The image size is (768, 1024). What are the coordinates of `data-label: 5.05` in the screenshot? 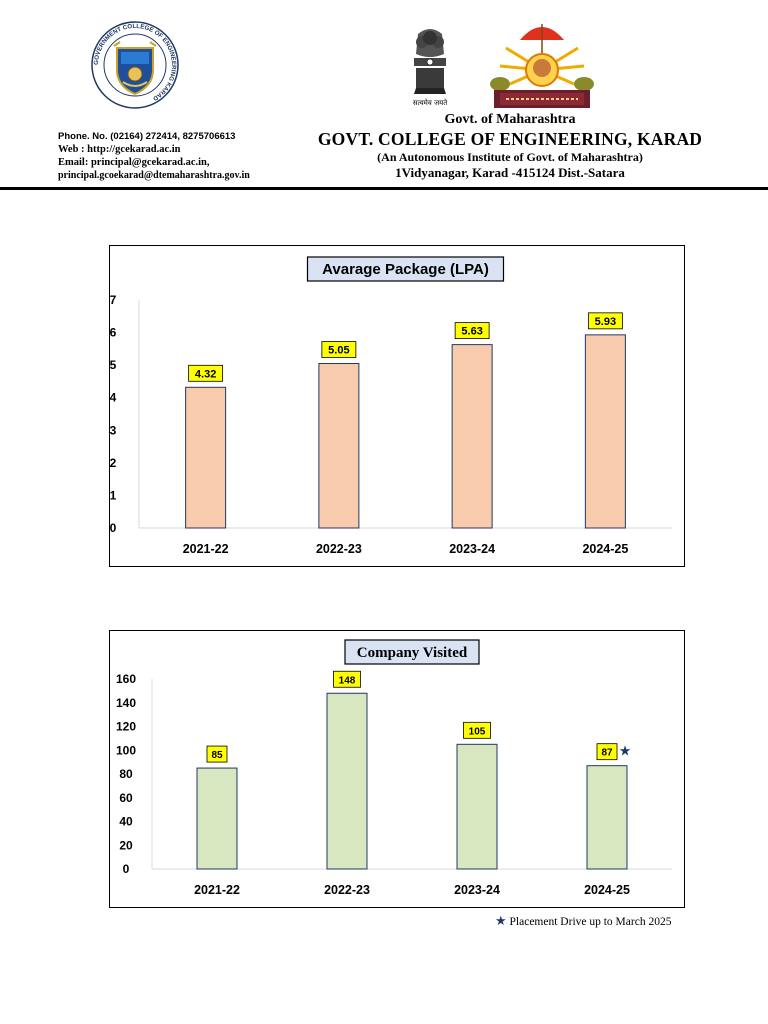 It's located at (338, 351).